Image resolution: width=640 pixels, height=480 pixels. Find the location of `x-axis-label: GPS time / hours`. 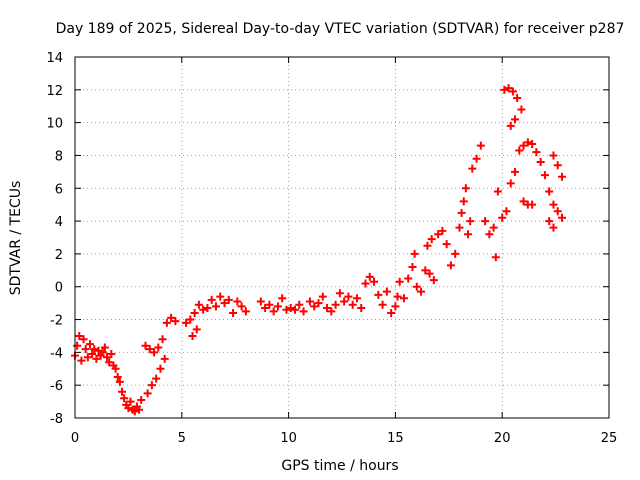

x-axis-label: GPS time / hours is located at coordinates (339, 466).